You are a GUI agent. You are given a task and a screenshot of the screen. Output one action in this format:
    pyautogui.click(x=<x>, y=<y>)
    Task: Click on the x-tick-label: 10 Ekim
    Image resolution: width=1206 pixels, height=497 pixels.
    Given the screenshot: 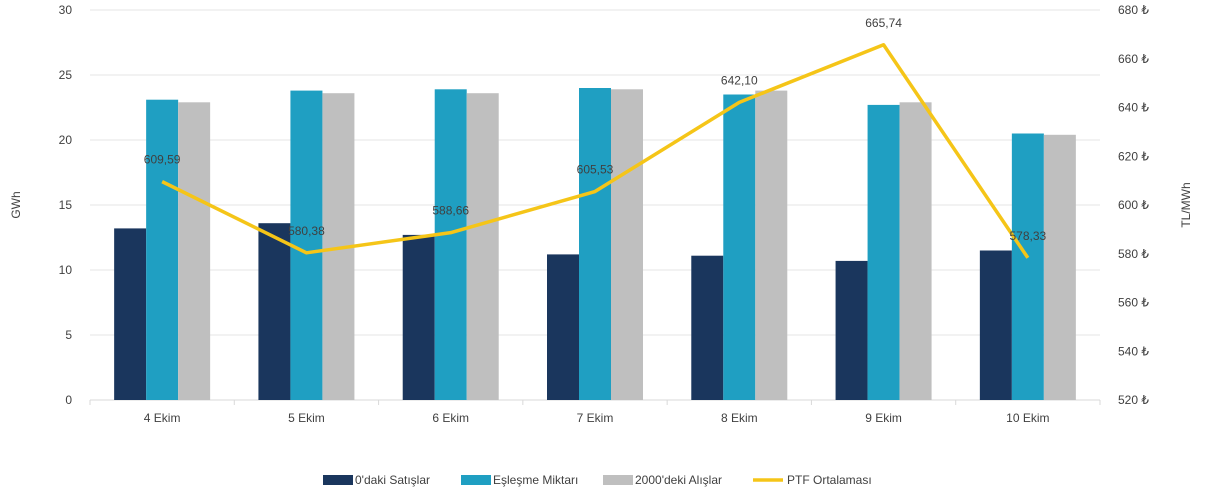 What is the action you would take?
    pyautogui.click(x=1027, y=418)
    